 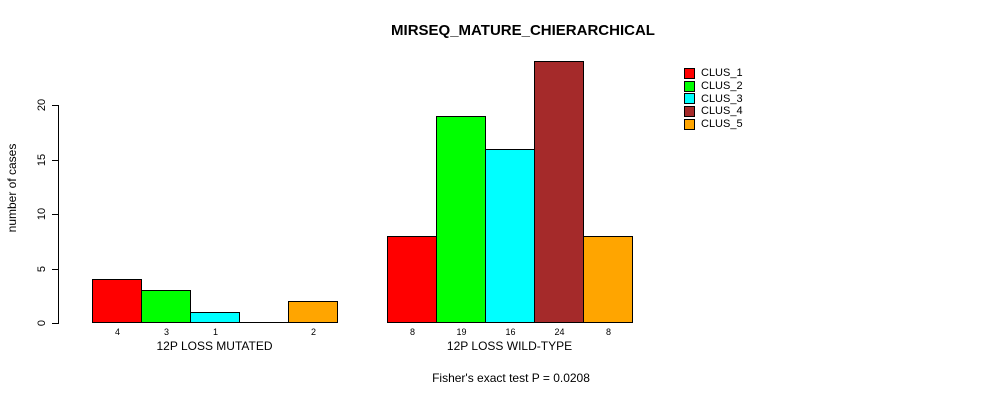 What do you see at coordinates (117, 332) in the screenshot?
I see `bar-count-label: 4` at bounding box center [117, 332].